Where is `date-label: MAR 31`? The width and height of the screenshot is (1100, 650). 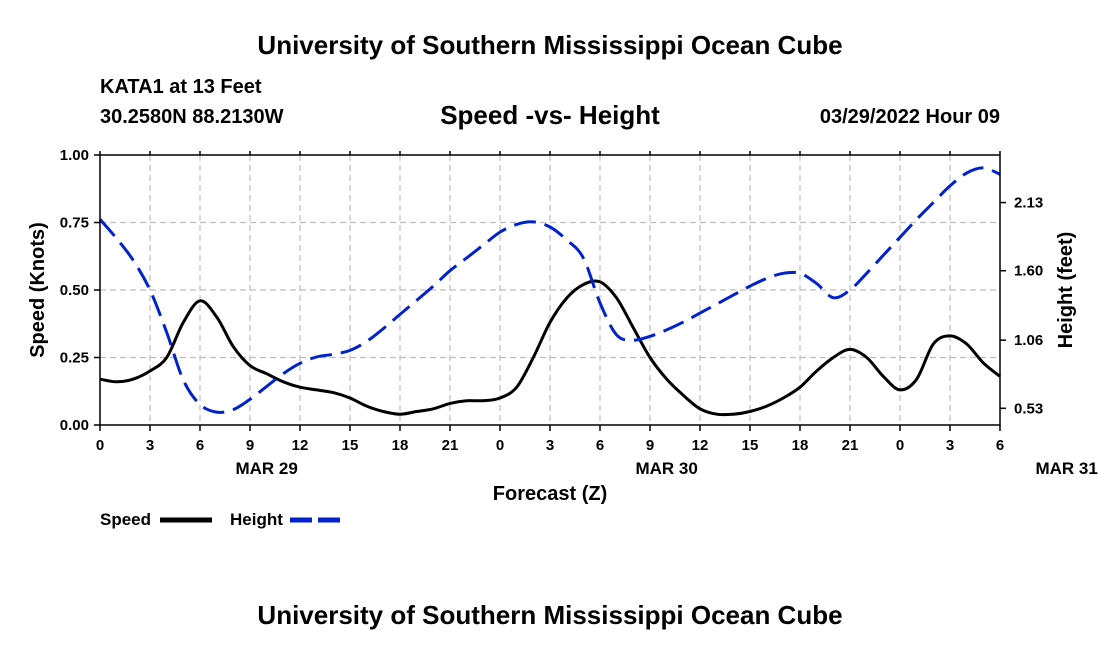 date-label: MAR 31 is located at coordinates (1066, 468).